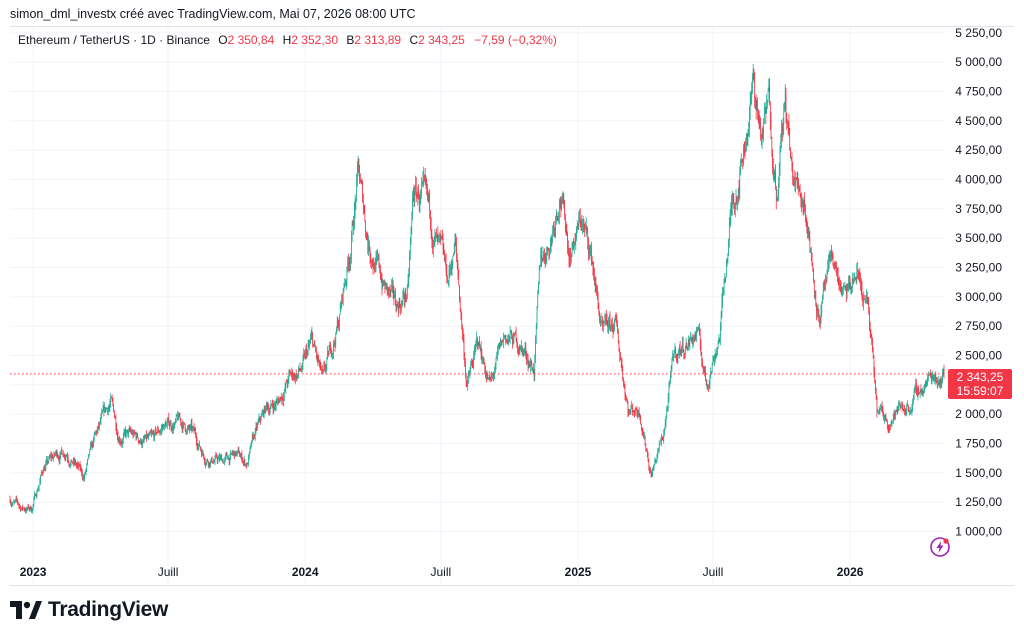 The width and height of the screenshot is (1024, 639). Describe the element at coordinates (287, 40) in the screenshot. I see `high-label: H` at that location.